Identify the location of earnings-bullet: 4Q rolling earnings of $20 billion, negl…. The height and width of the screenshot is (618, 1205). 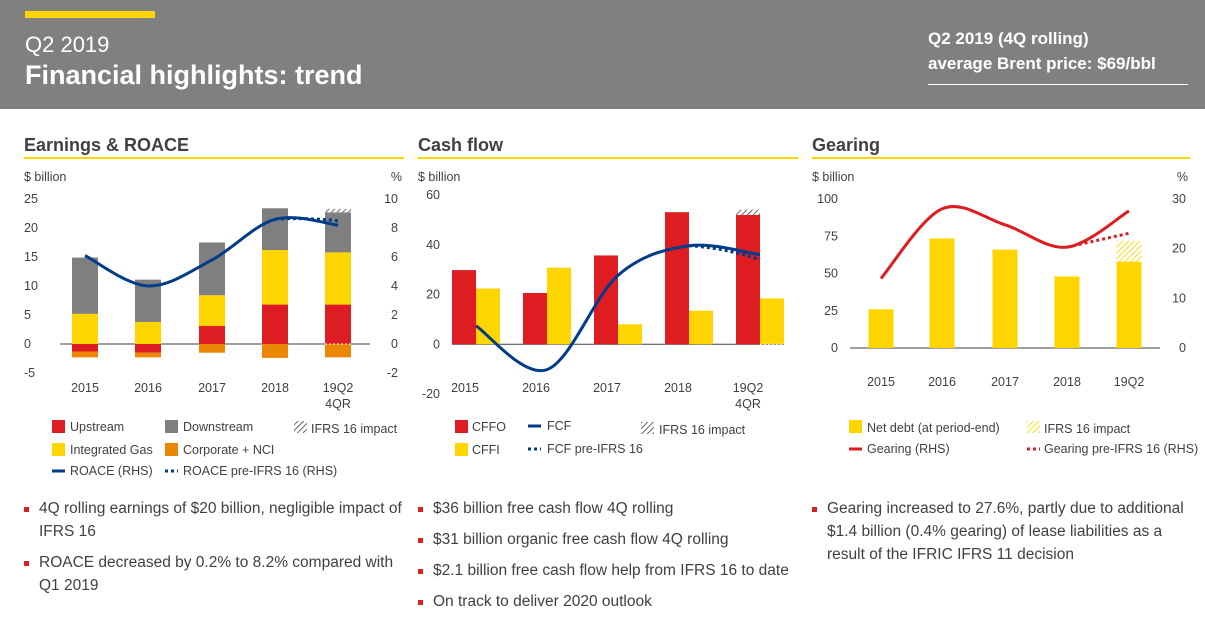
(214, 520).